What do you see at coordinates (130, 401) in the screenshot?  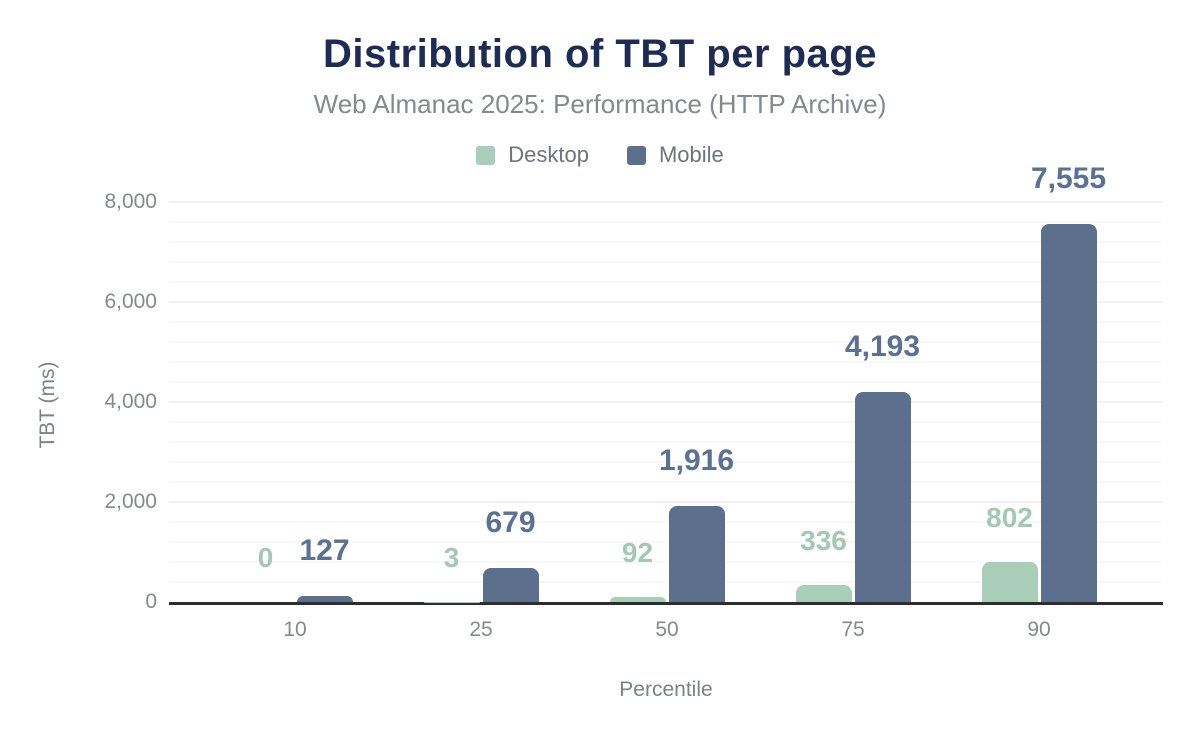 I see `y-tick-label-4000: 4,000` at bounding box center [130, 401].